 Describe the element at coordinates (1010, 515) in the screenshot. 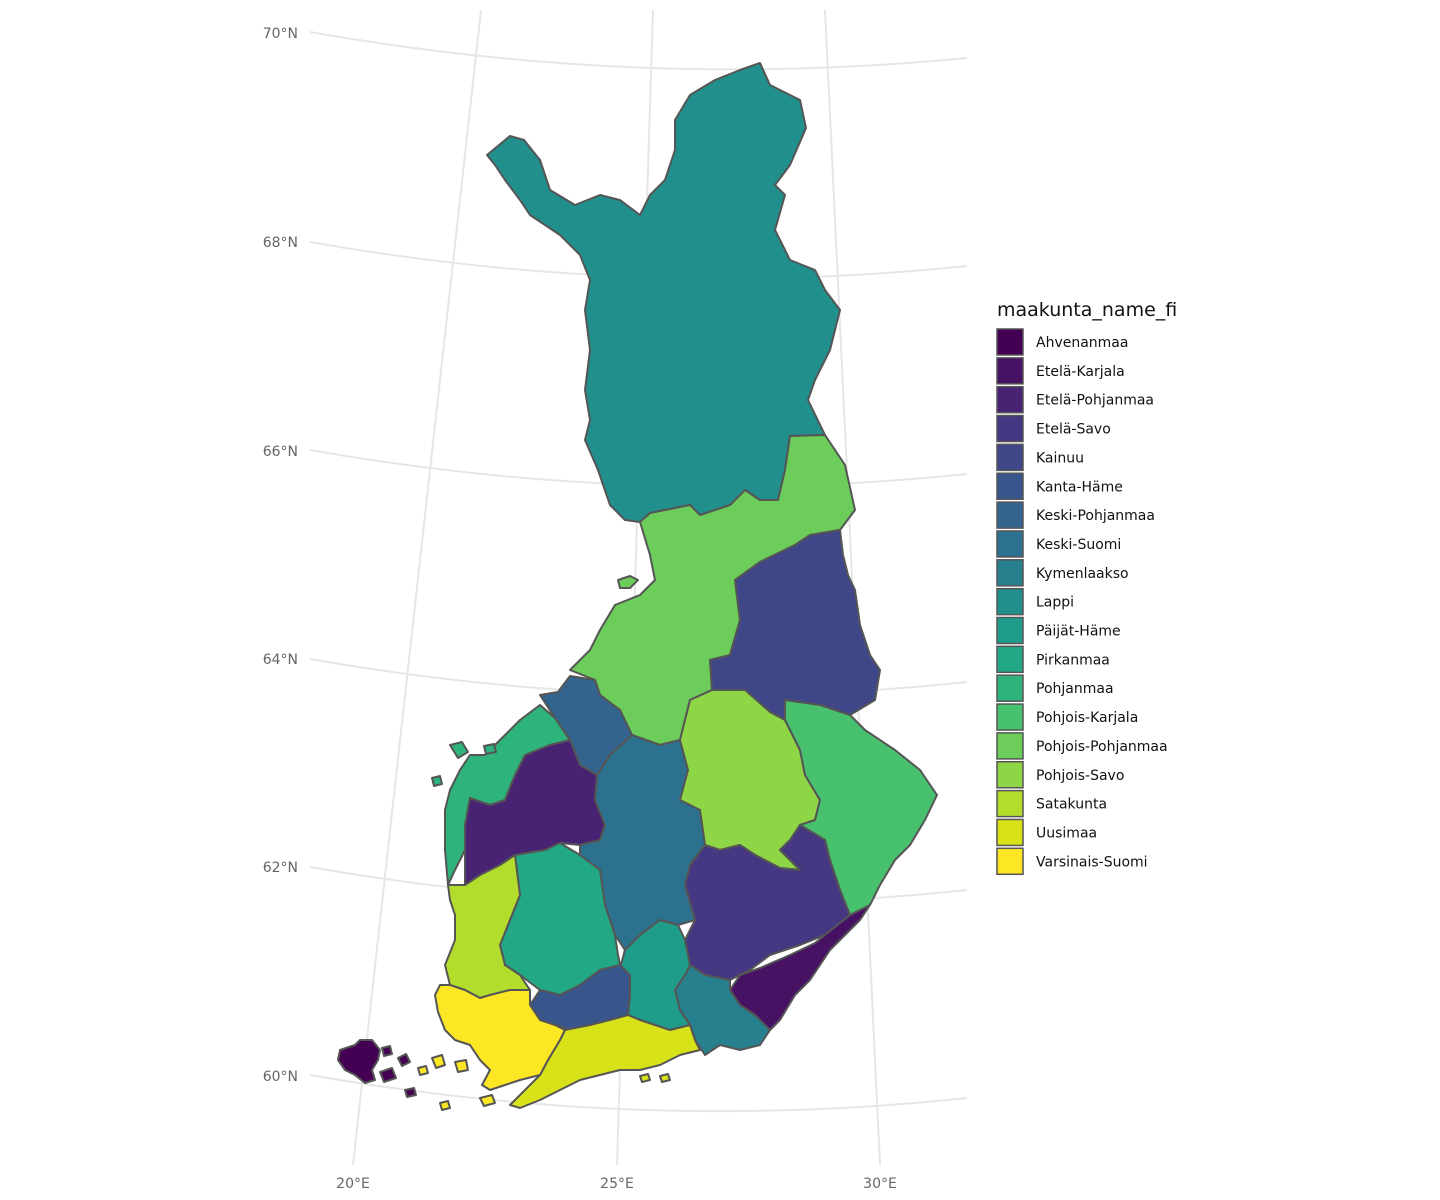

I see `legend-key-keski-pohjanmaa` at that location.